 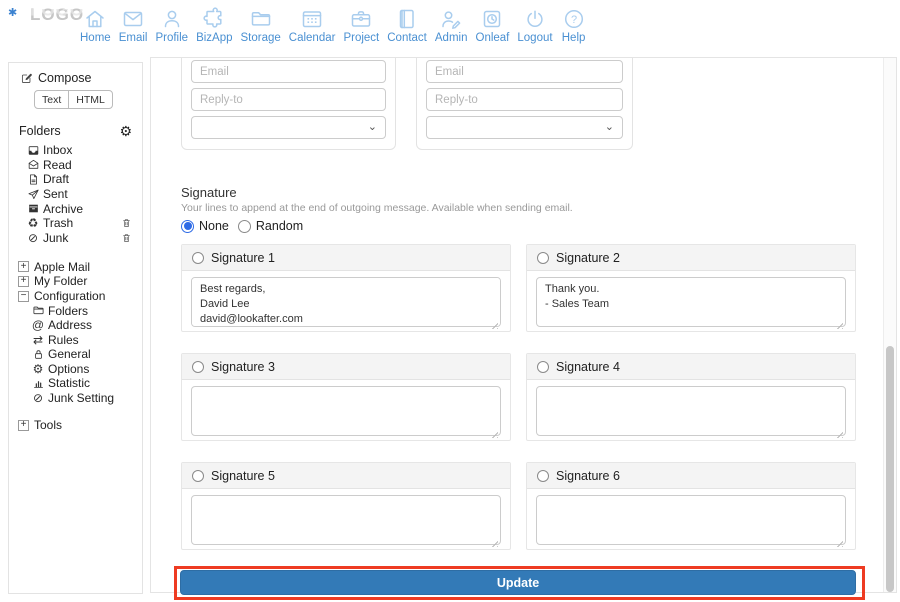 What do you see at coordinates (40, 131) in the screenshot?
I see `folders-header-label: Folders` at bounding box center [40, 131].